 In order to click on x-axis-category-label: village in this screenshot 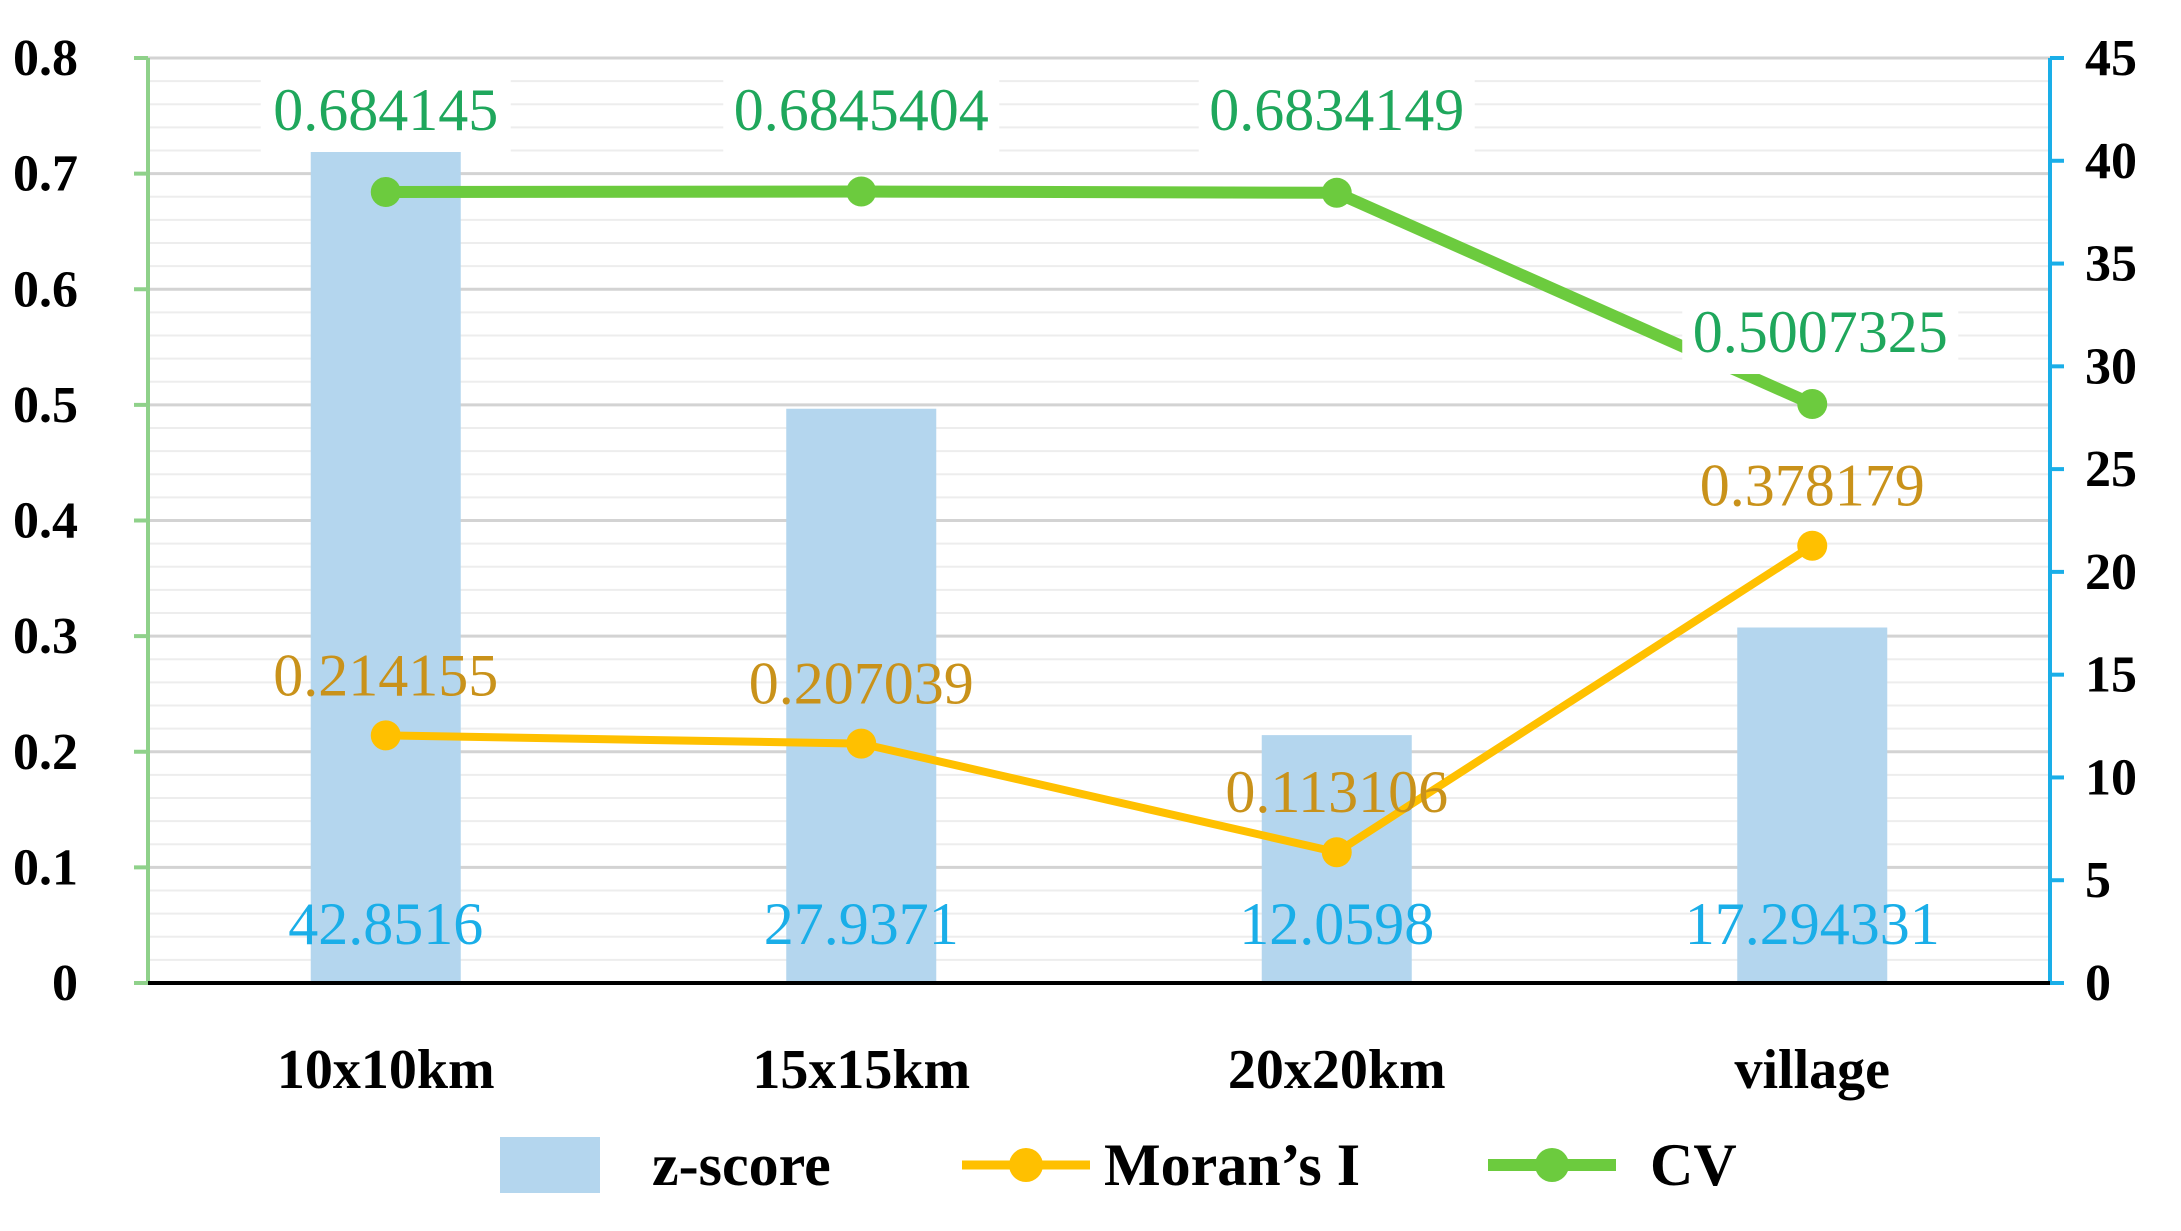, I will do `click(1812, 1070)`.